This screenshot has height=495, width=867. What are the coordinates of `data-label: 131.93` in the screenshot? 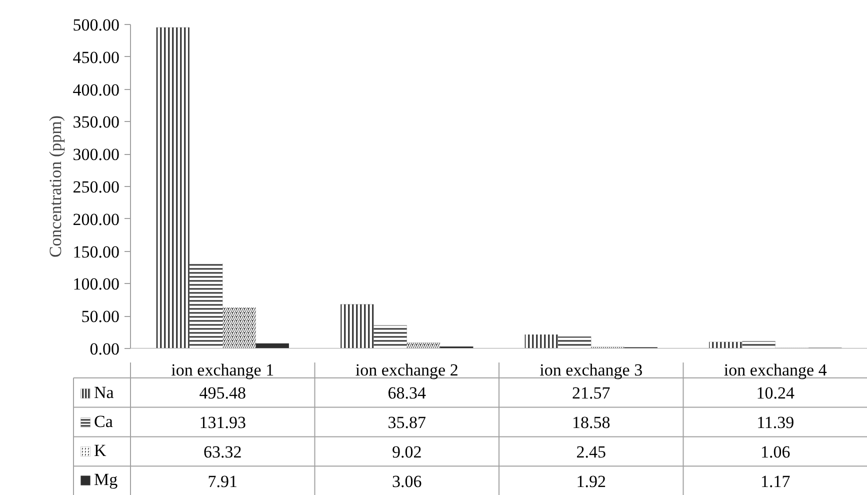 It's located at (222, 422).